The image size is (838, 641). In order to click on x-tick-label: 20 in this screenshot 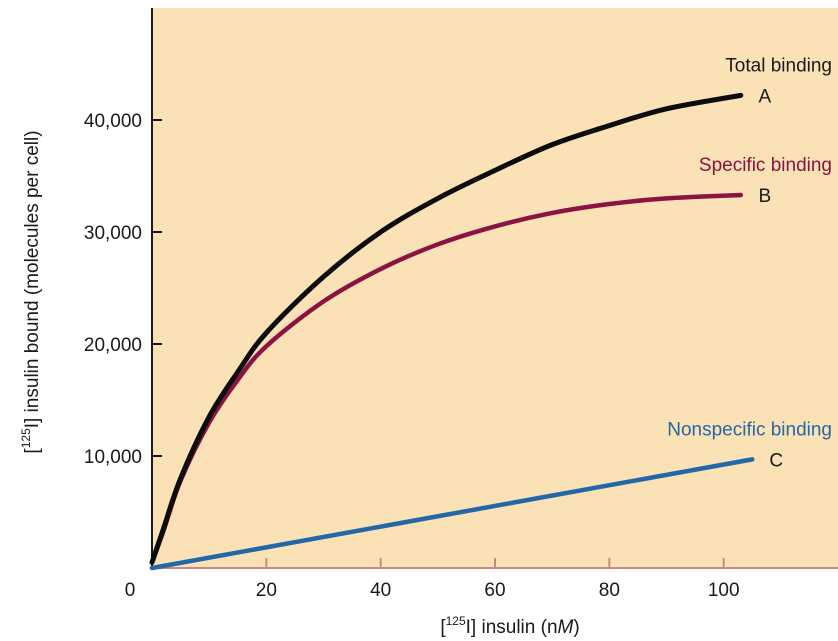, I will do `click(266, 590)`.